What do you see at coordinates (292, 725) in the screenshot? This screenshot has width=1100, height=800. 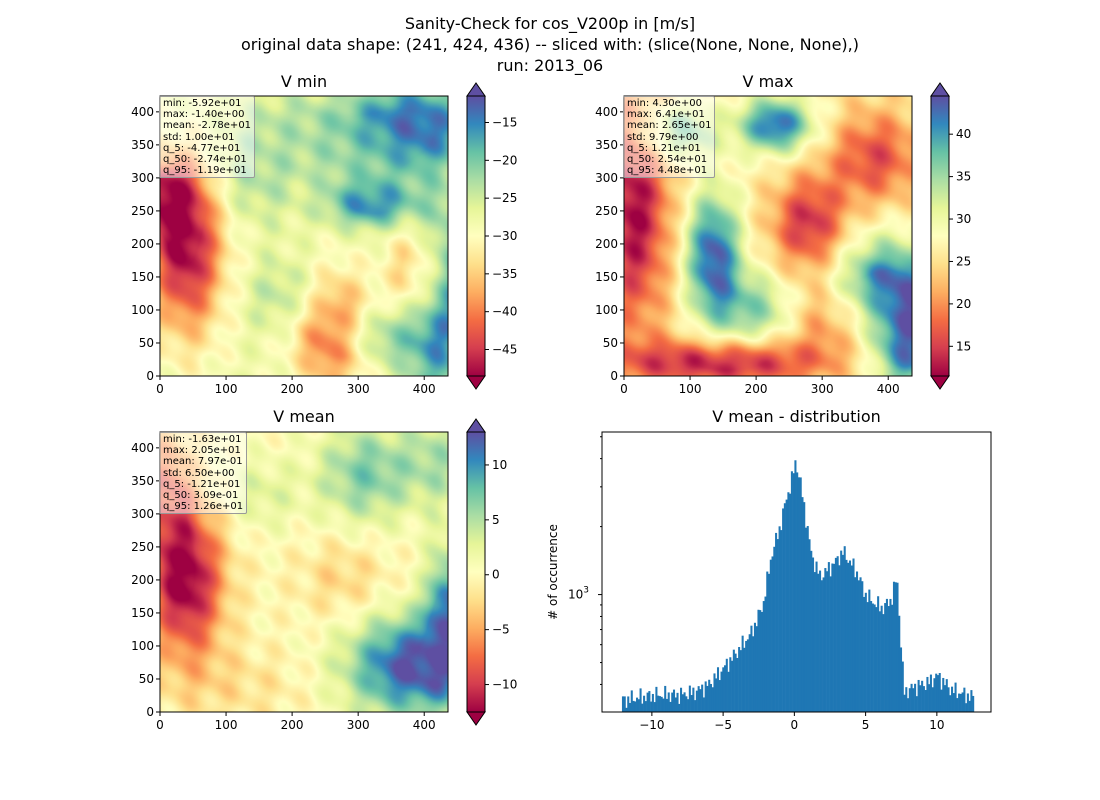 I see `x-tick-label: 200` at bounding box center [292, 725].